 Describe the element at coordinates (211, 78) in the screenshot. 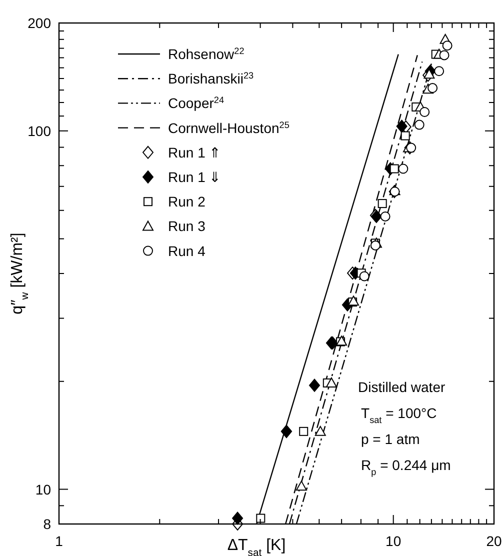

I see `legend-label: Borishanskii$^{23}$` at that location.